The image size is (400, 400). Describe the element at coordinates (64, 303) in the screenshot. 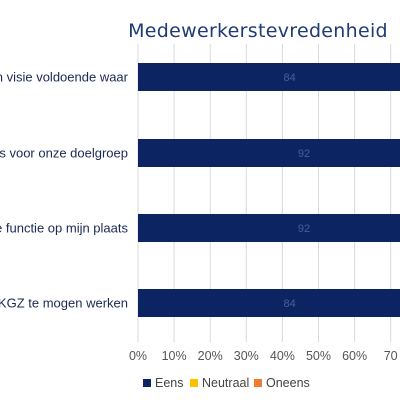

I see `category-label: SKGZ te mogen werken` at that location.